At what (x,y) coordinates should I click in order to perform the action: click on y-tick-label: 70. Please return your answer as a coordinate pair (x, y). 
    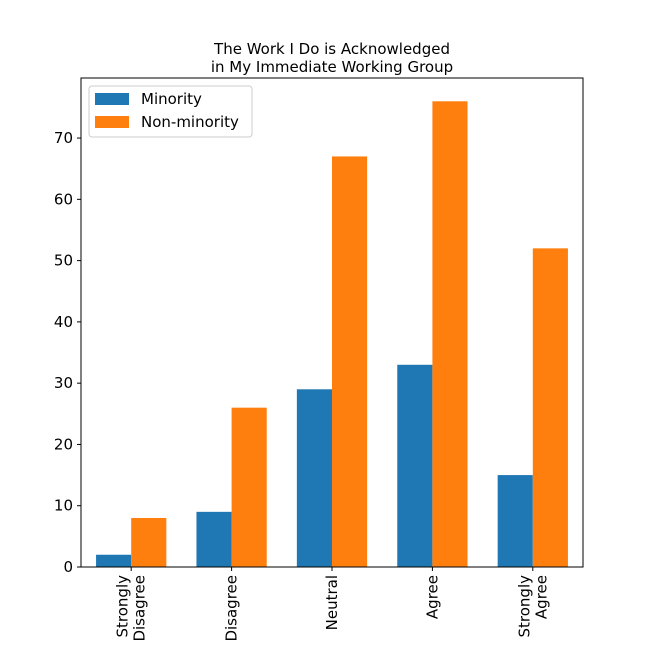
    Looking at the image, I should click on (63, 138).